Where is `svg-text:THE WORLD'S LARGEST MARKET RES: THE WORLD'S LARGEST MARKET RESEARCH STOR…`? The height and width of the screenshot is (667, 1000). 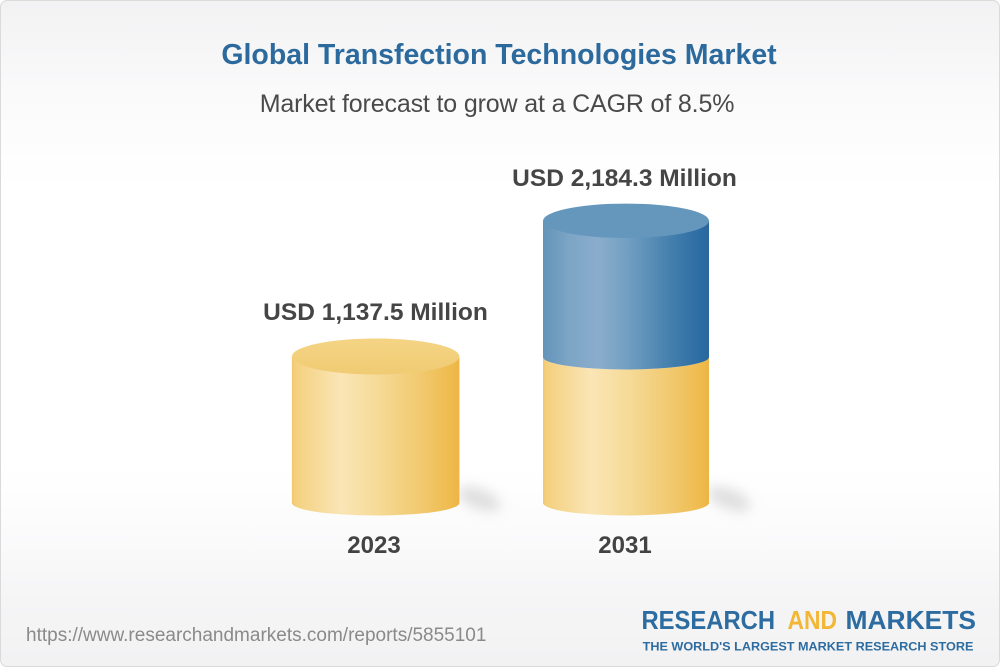
svg-text:THE WORLD'S LARGEST MARKET RES: THE WORLD'S LARGEST MARKET RESEARCH STOR… is located at coordinates (808, 646).